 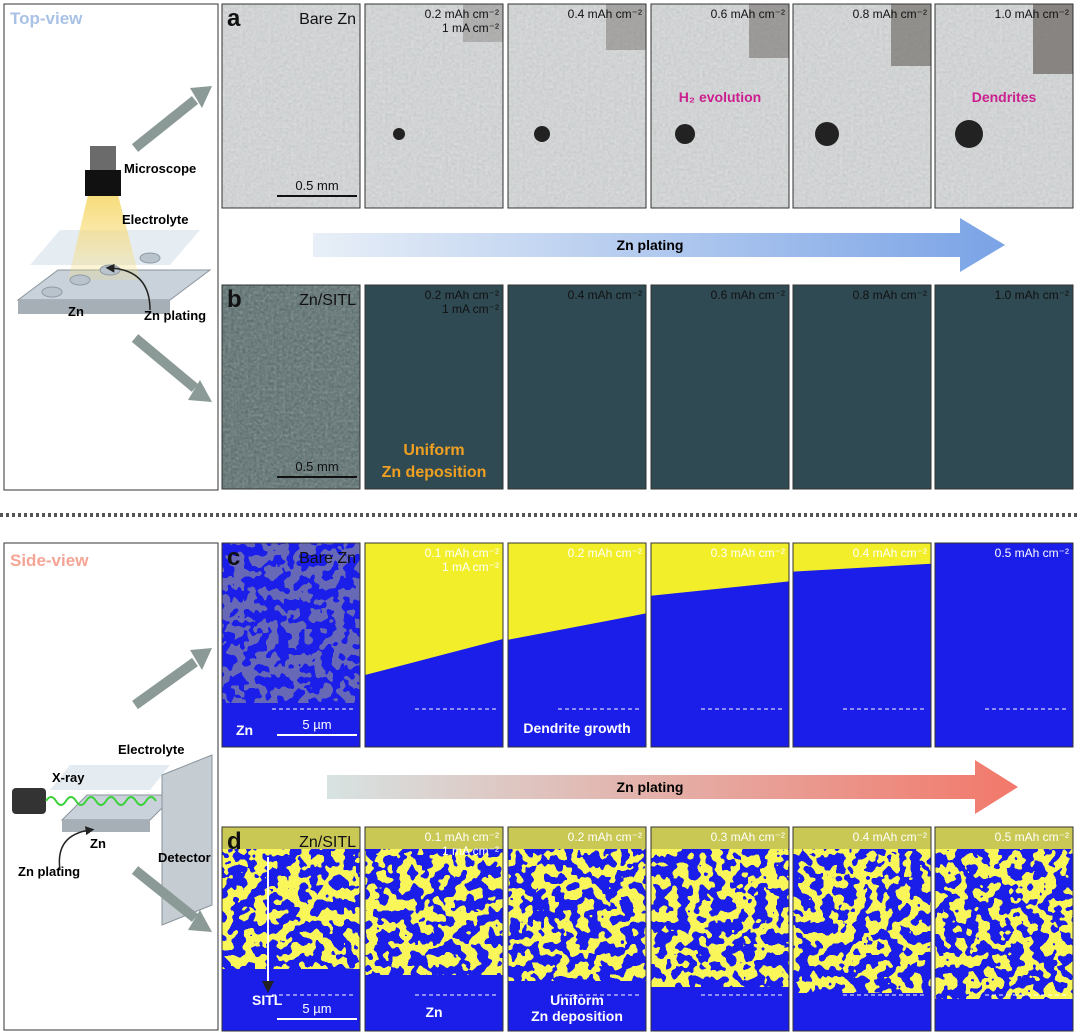 What do you see at coordinates (267, 1000) in the screenshot?
I see `substrate-label: SITL` at bounding box center [267, 1000].